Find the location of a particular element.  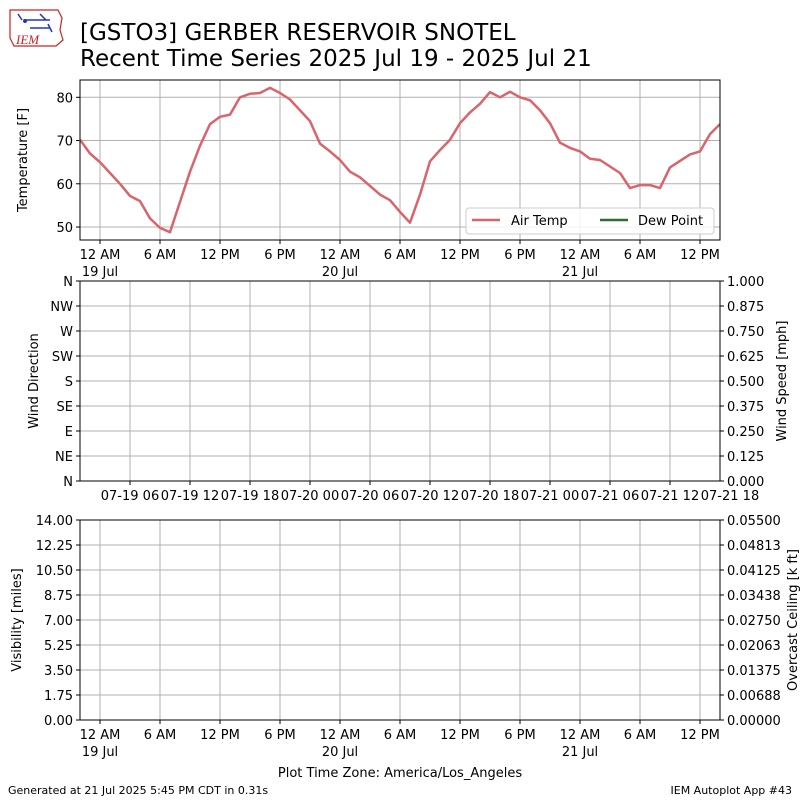

y-right-tick-label: 0.750 is located at coordinates (745, 332).